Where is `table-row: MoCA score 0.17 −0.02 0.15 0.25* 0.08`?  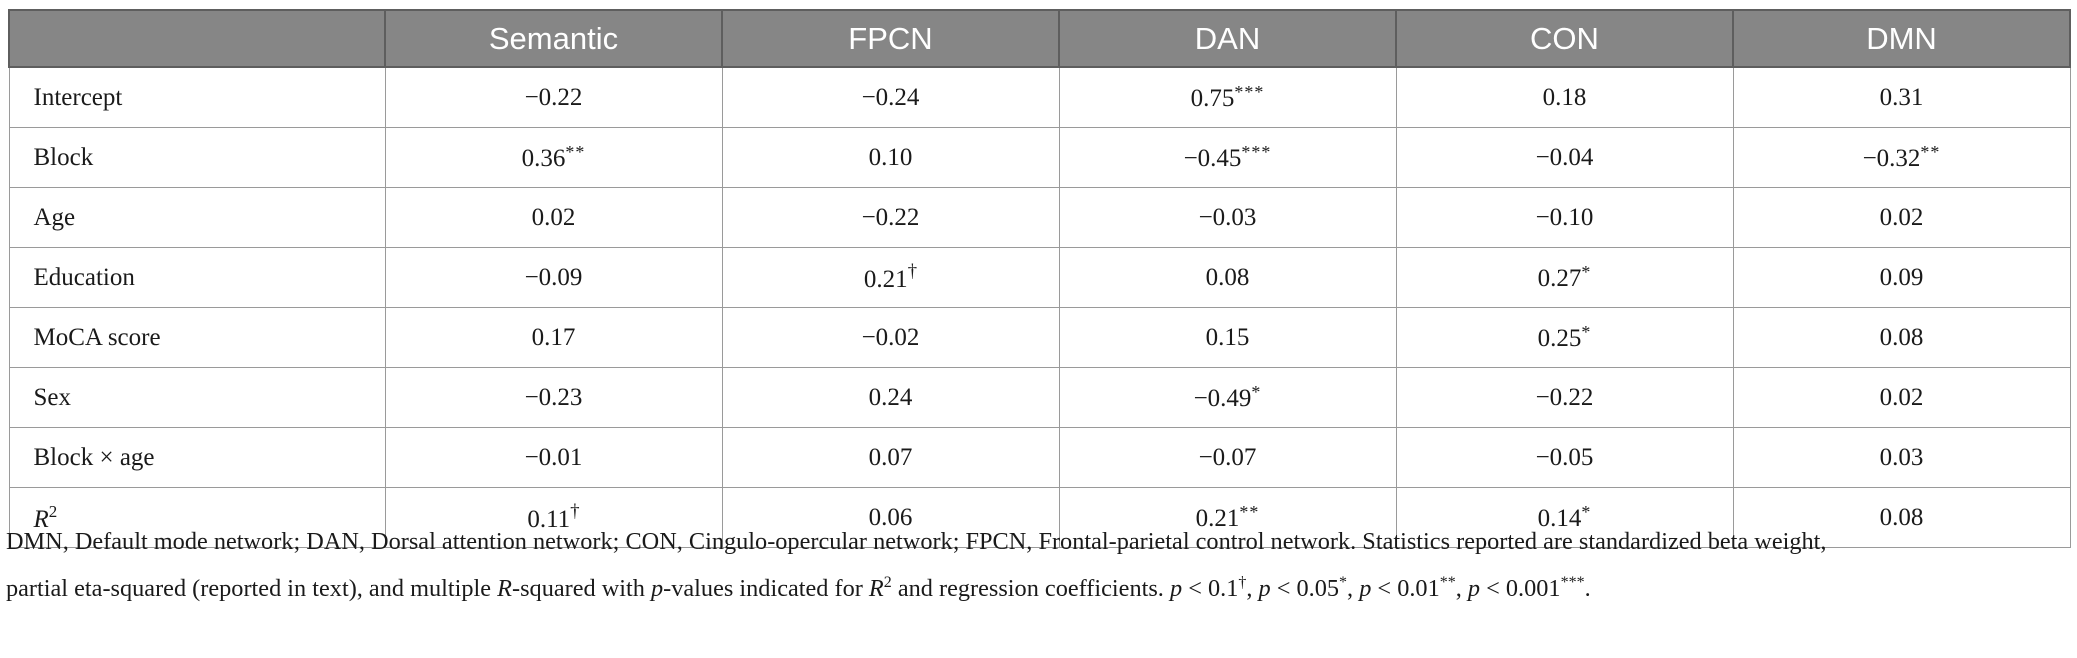 table-row: MoCA score 0.17 −0.02 0.15 0.25* 0.08 is located at coordinates (1039, 337).